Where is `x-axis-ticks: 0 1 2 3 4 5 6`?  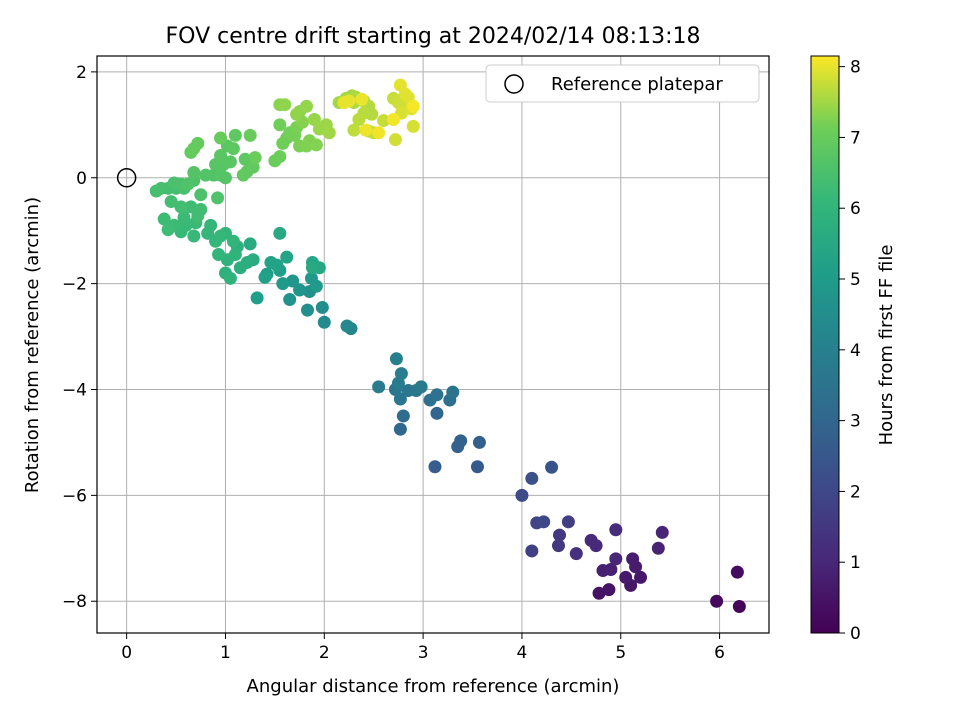 x-axis-ticks: 0 1 2 3 4 5 6 is located at coordinates (423, 648).